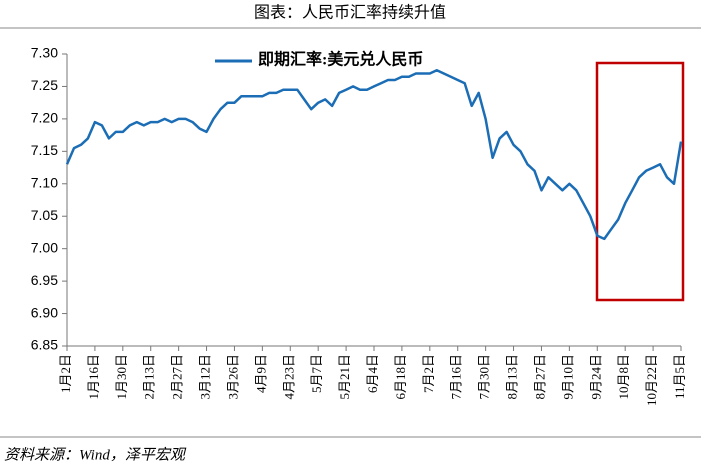  I want to click on source: 资料来源：Wind，泽平宏观, so click(95, 454).